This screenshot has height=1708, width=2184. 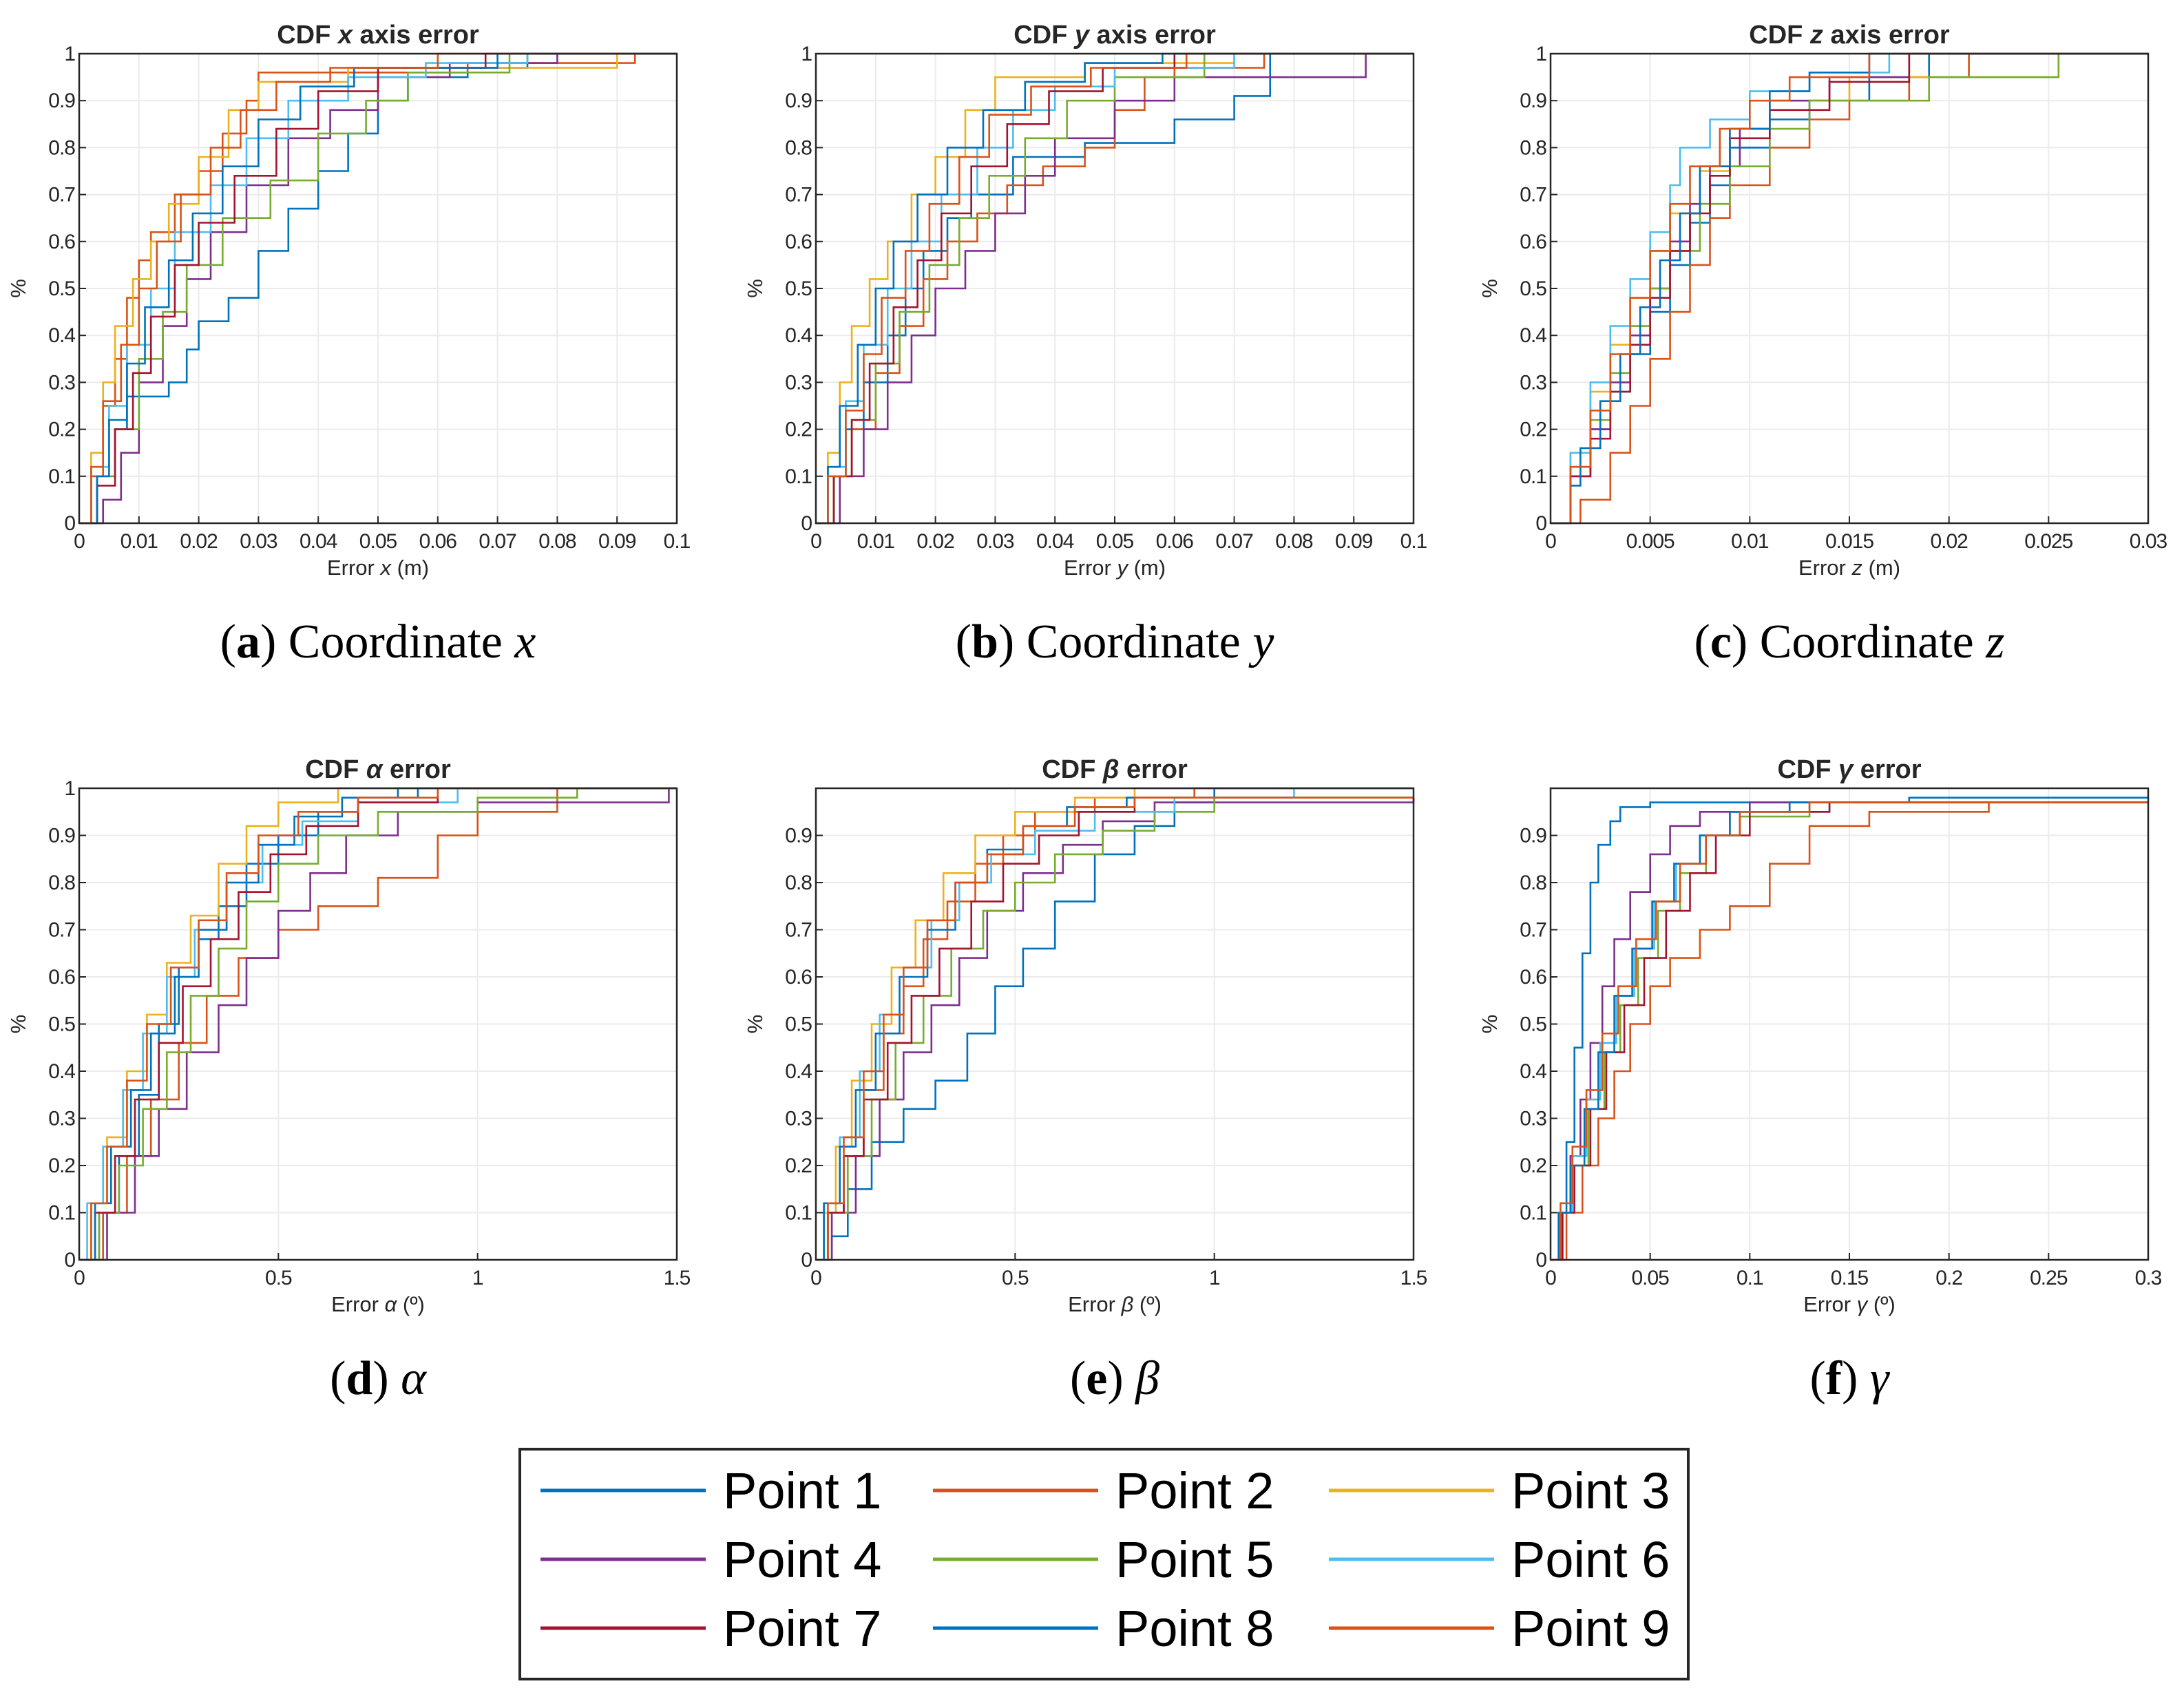 I want to click on x-tick-label: 1.5, so click(x=677, y=1278).